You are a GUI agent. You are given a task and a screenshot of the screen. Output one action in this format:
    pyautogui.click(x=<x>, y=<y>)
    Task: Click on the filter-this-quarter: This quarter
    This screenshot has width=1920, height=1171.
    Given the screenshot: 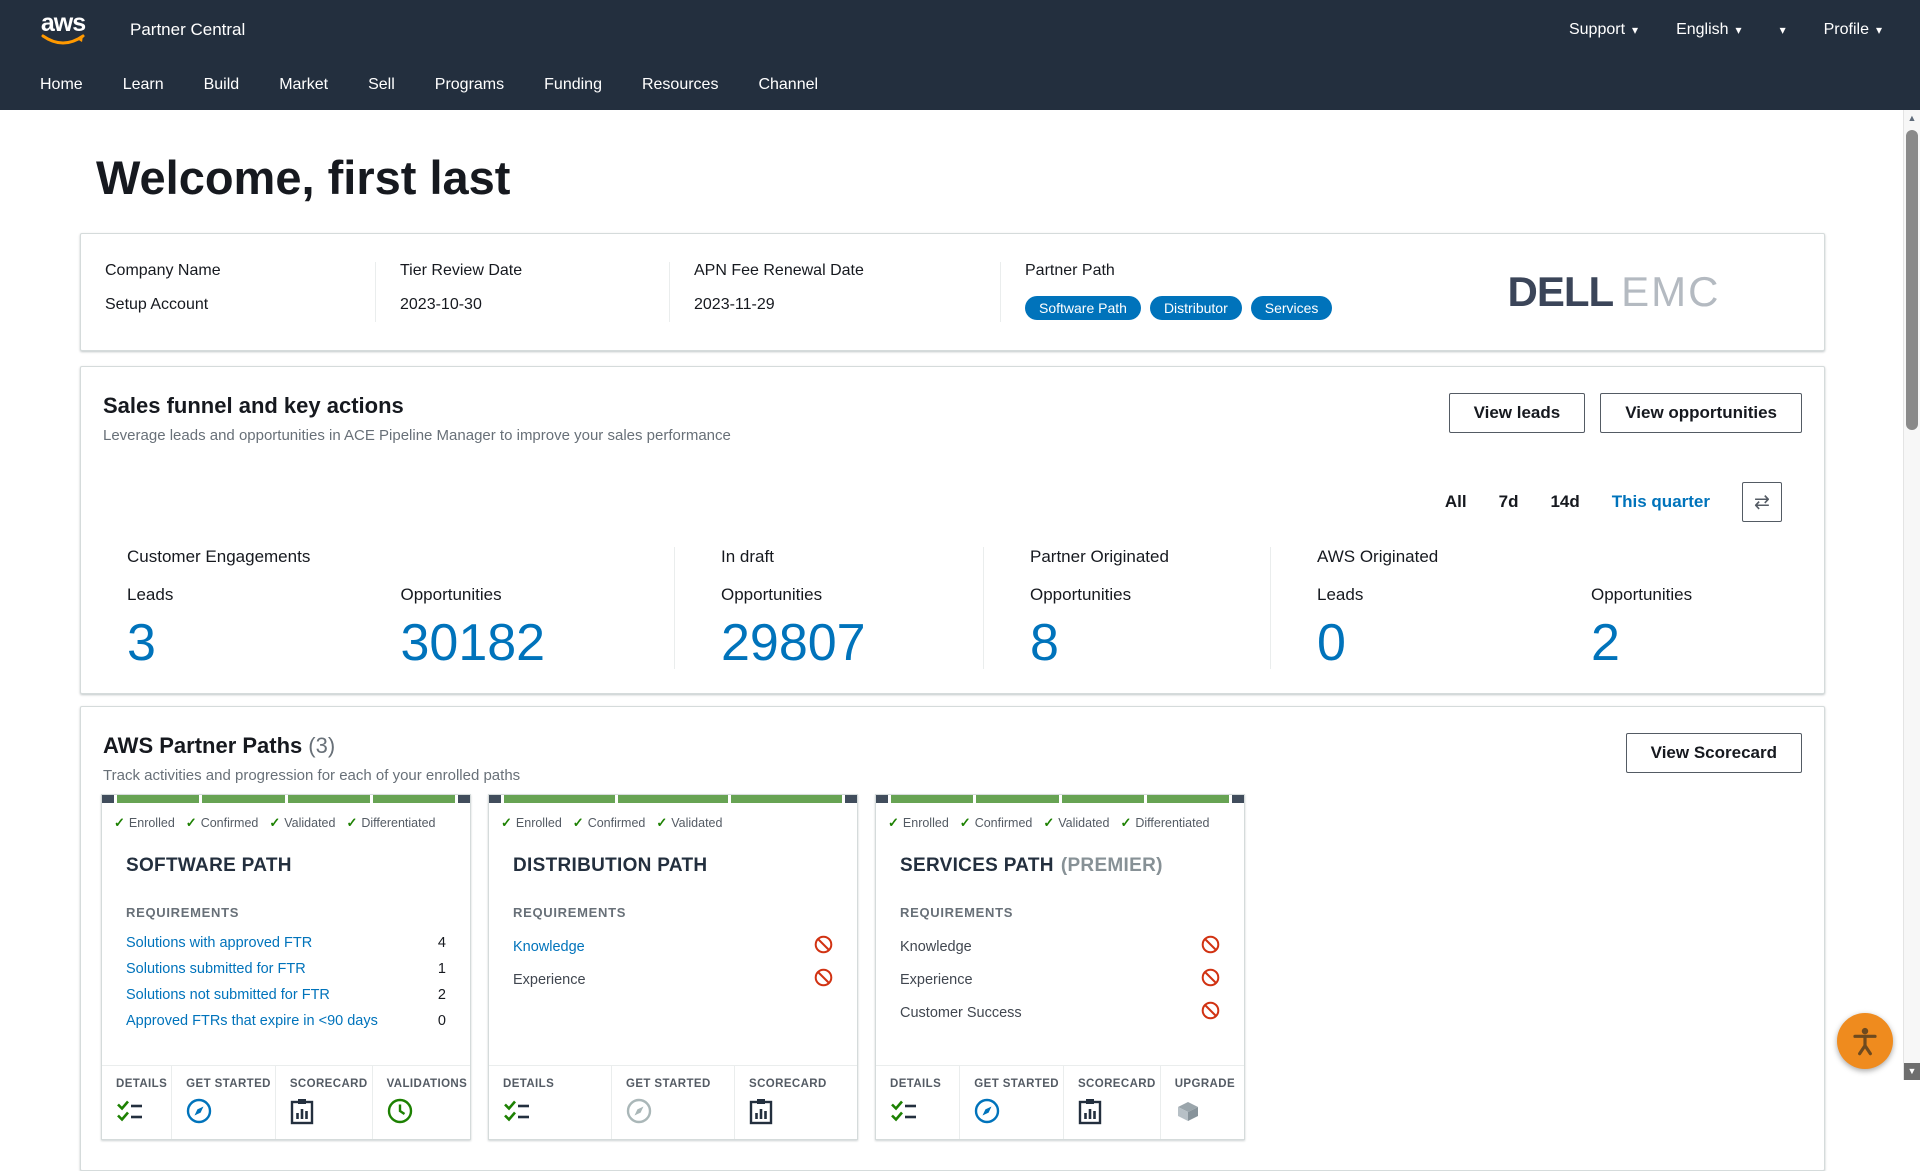 What is the action you would take?
    pyautogui.click(x=1660, y=501)
    